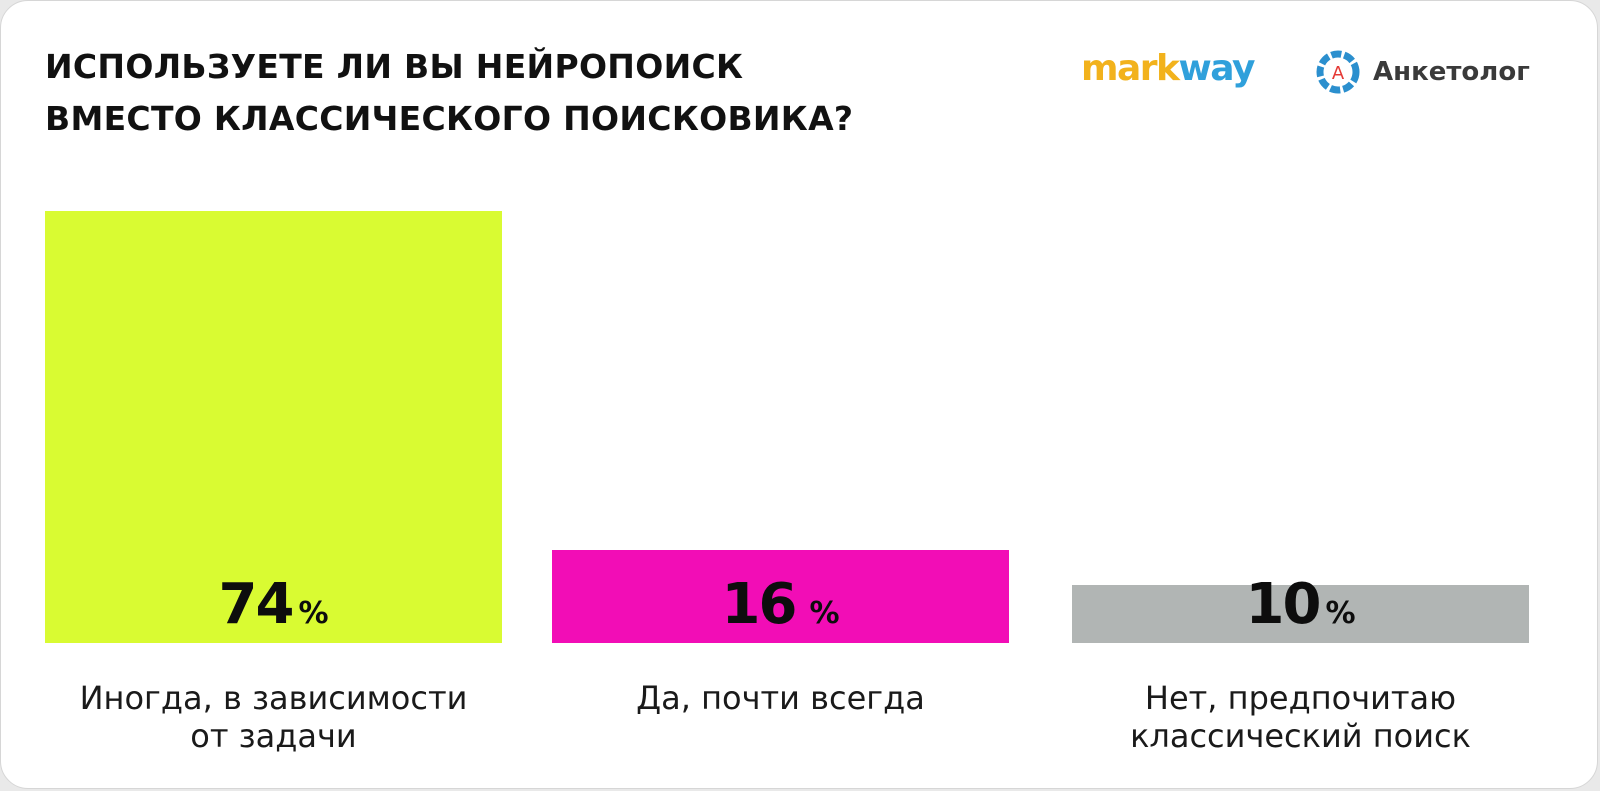 The width and height of the screenshot is (1600, 791). Describe the element at coordinates (449, 118) in the screenshot. I see `chart-title-line-2: ВМЕСТО КЛАССИЧЕСКОГО ПОИСКОВИКА?` at that location.